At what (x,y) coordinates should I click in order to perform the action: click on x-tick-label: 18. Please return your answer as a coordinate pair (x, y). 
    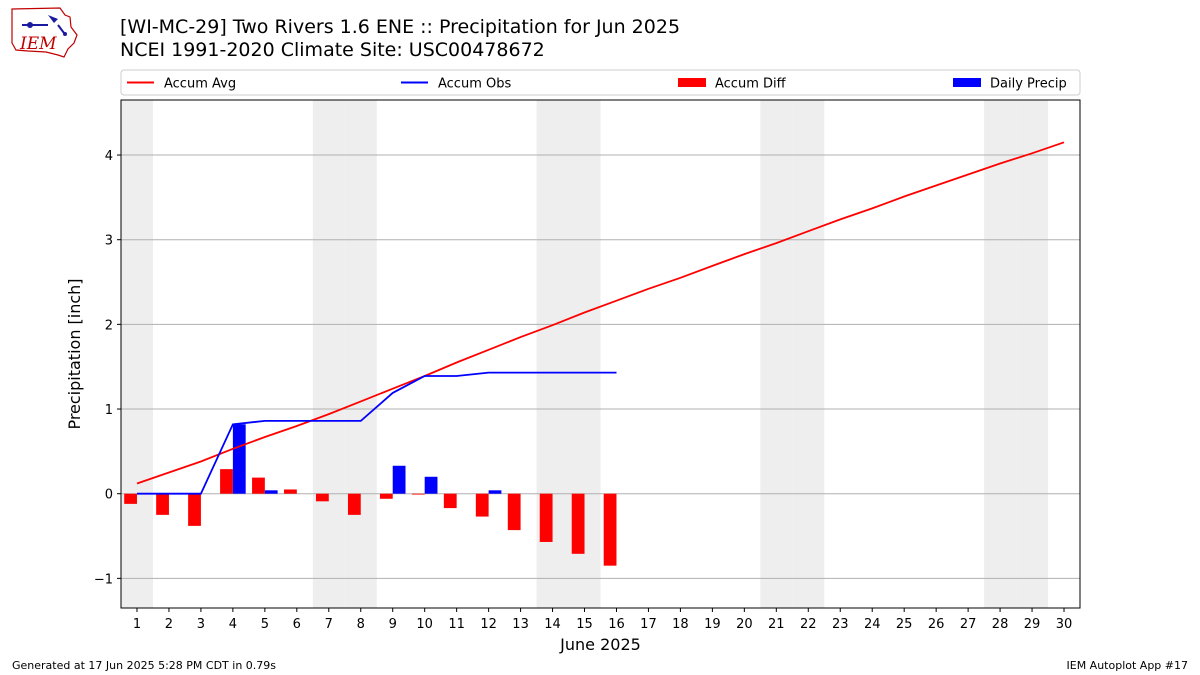
    Looking at the image, I should click on (680, 624).